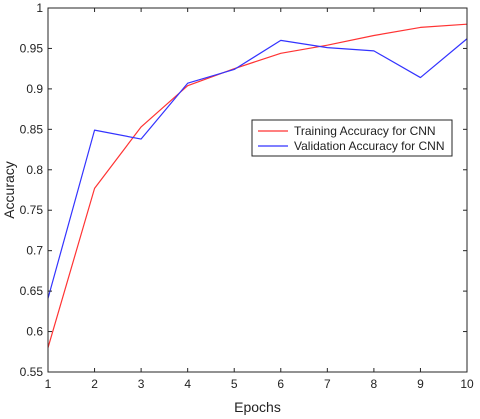  Describe the element at coordinates (32, 48) in the screenshot. I see `y-tick-label: 0.95` at that location.